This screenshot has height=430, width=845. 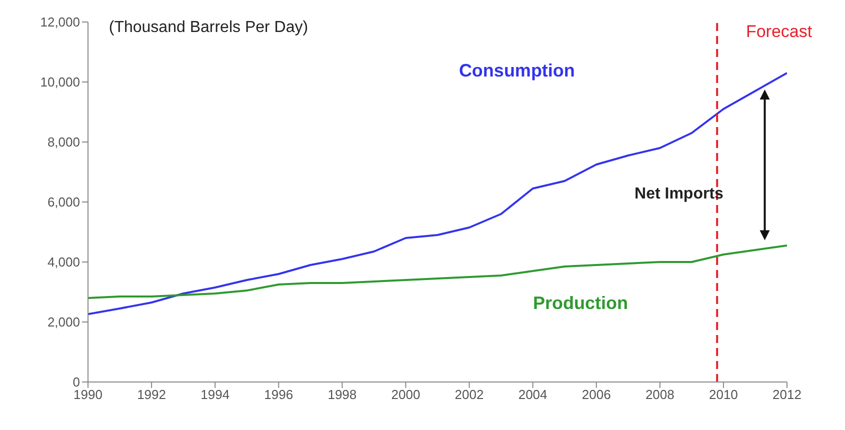 I want to click on x-tick-label: 1992, so click(x=151, y=394).